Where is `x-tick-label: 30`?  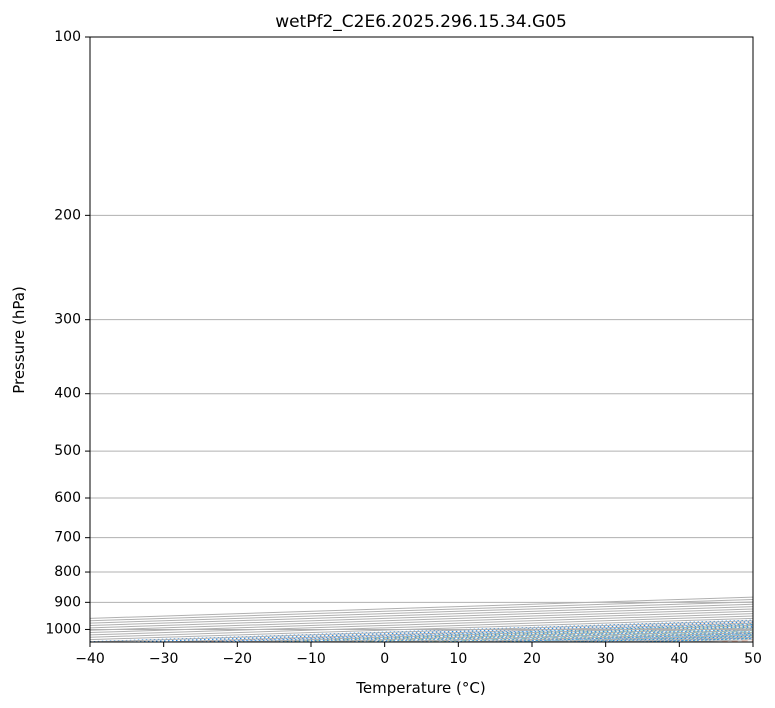 x-tick-label: 30 is located at coordinates (606, 659).